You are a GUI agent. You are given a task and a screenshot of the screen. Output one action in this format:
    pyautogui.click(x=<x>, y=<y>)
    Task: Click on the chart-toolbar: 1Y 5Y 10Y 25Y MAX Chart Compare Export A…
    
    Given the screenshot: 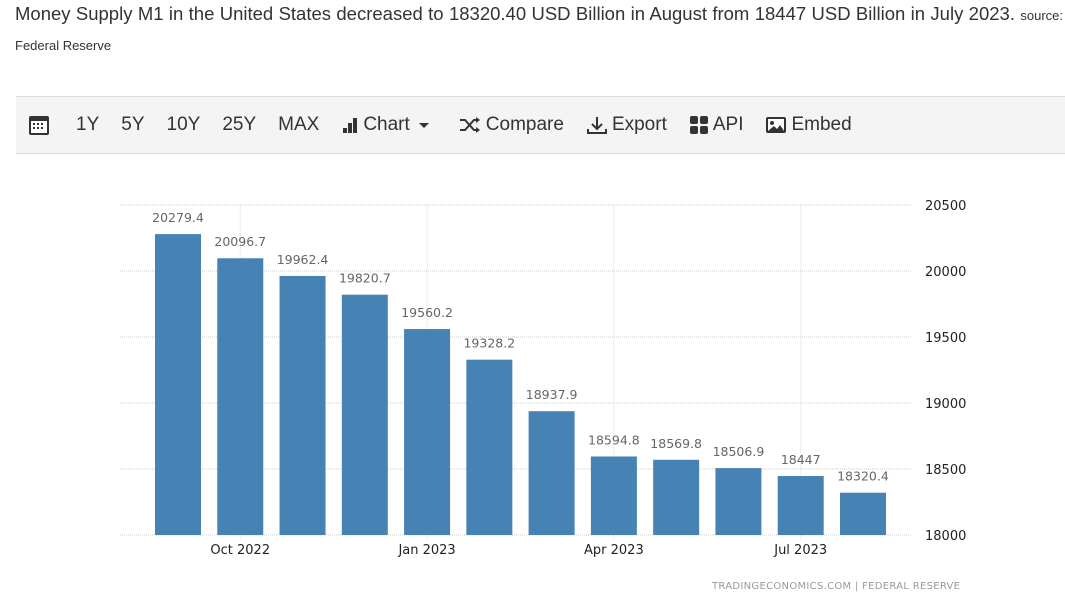 What is the action you would take?
    pyautogui.click(x=540, y=125)
    